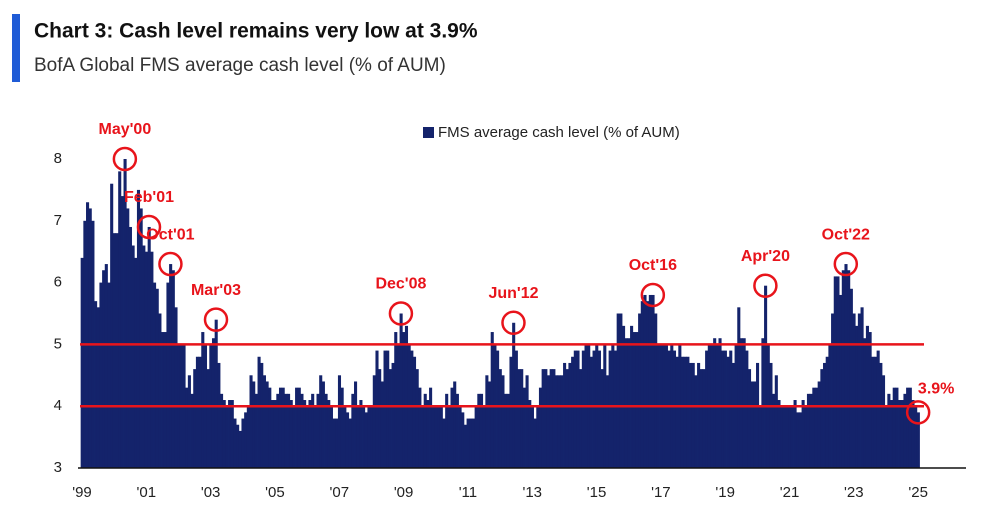  Describe the element at coordinates (58, 282) in the screenshot. I see `y-tick-label: 6` at that location.